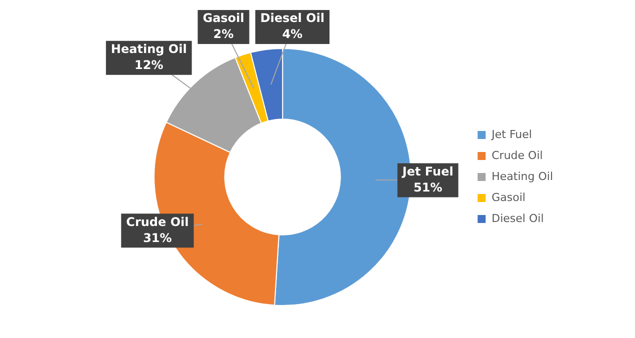 Image resolution: width=635 pixels, height=338 pixels. What do you see at coordinates (292, 18) in the screenshot?
I see `slice-label: Diesel Oil` at bounding box center [292, 18].